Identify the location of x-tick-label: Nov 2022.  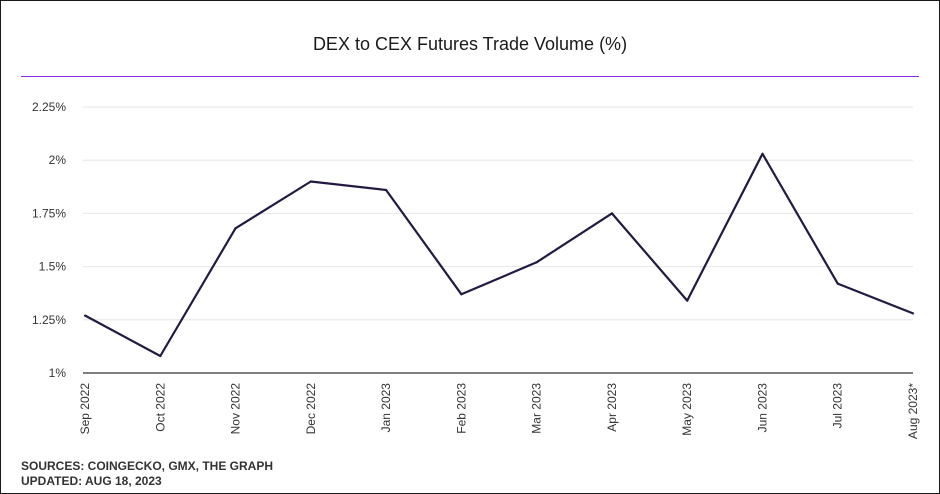
(236, 409).